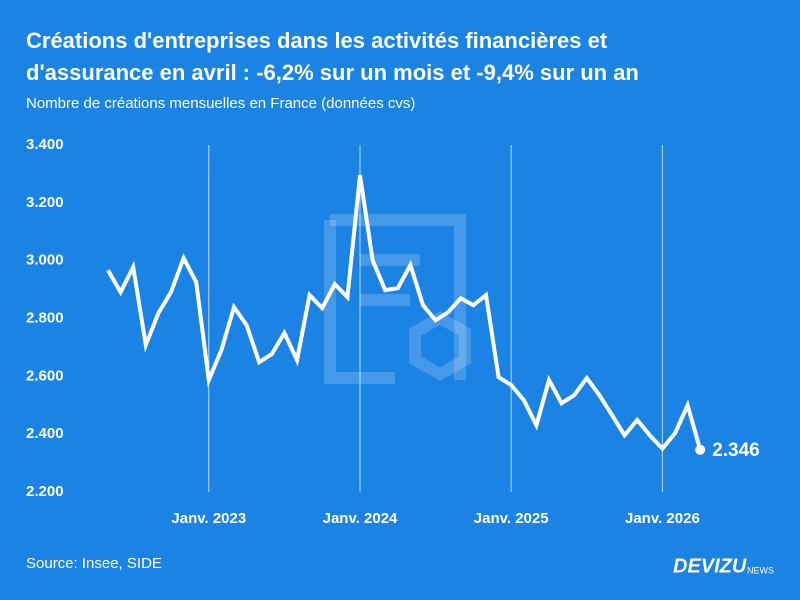  Describe the element at coordinates (397, 299) in the screenshot. I see `watermark` at that location.